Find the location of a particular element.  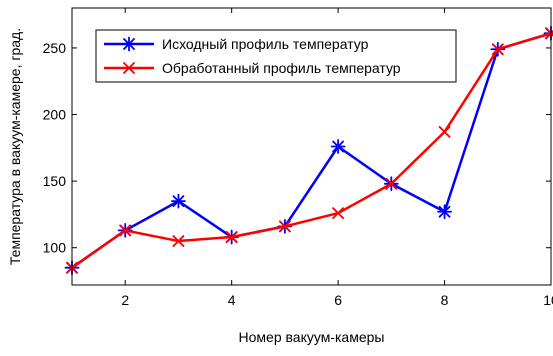

y-tick-label: 100 is located at coordinates (55, 248).